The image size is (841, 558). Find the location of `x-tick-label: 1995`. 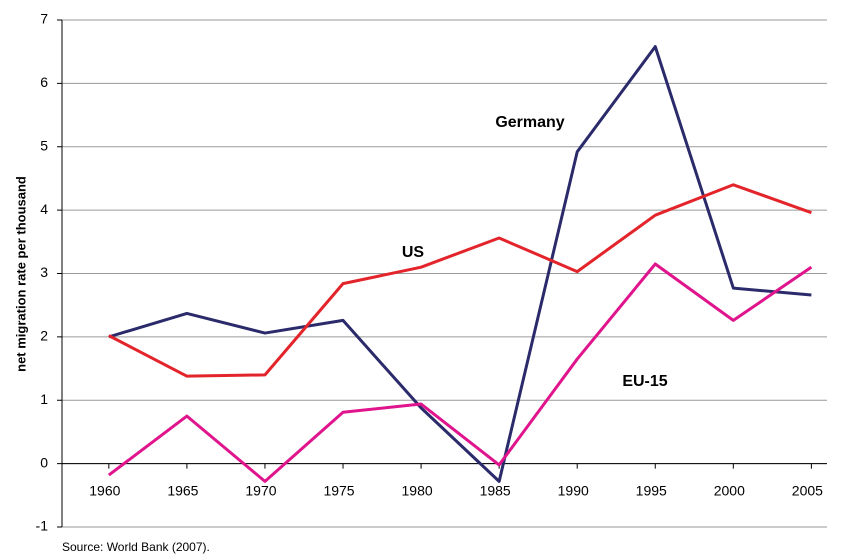

x-tick-label: 1995 is located at coordinates (651, 490).